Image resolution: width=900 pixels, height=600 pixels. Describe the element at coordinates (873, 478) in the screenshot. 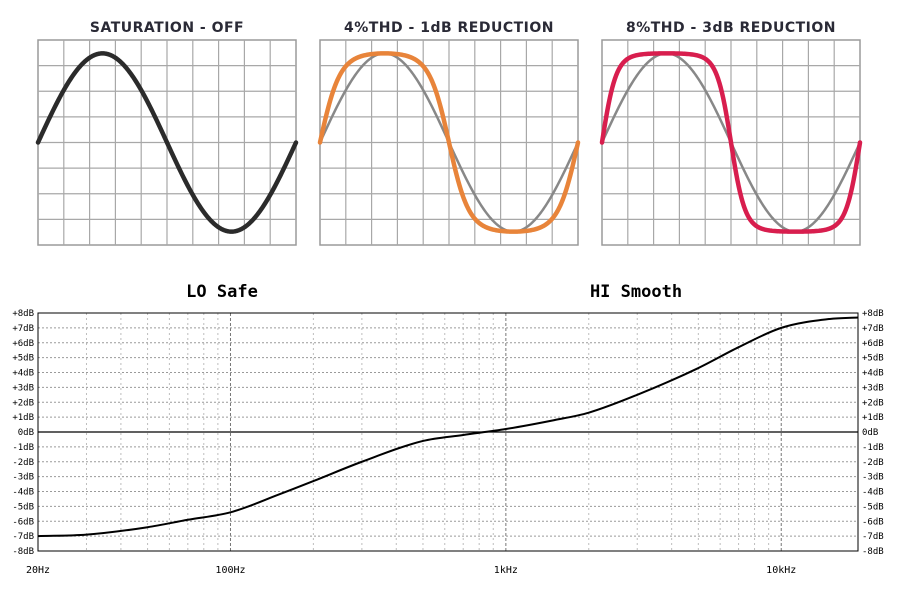

I see `y-tick-label-right: -3dB` at that location.